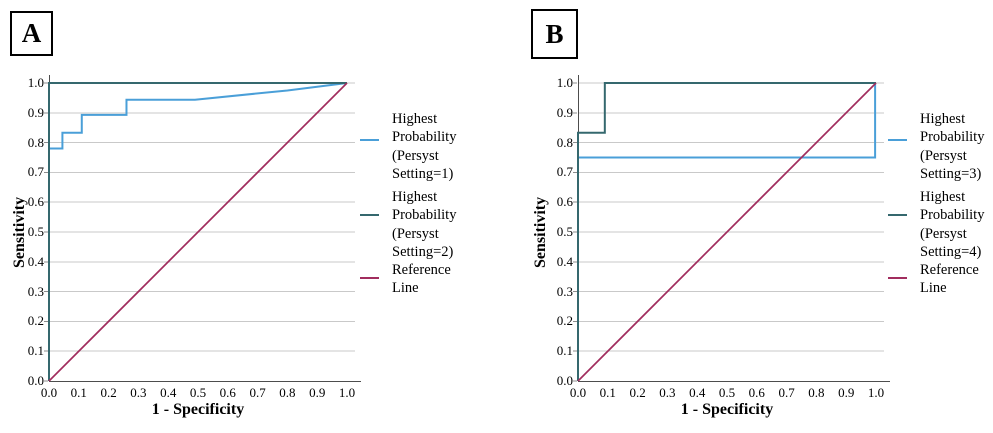 The image size is (993, 433). I want to click on panel-a-letter: A, so click(31, 33).